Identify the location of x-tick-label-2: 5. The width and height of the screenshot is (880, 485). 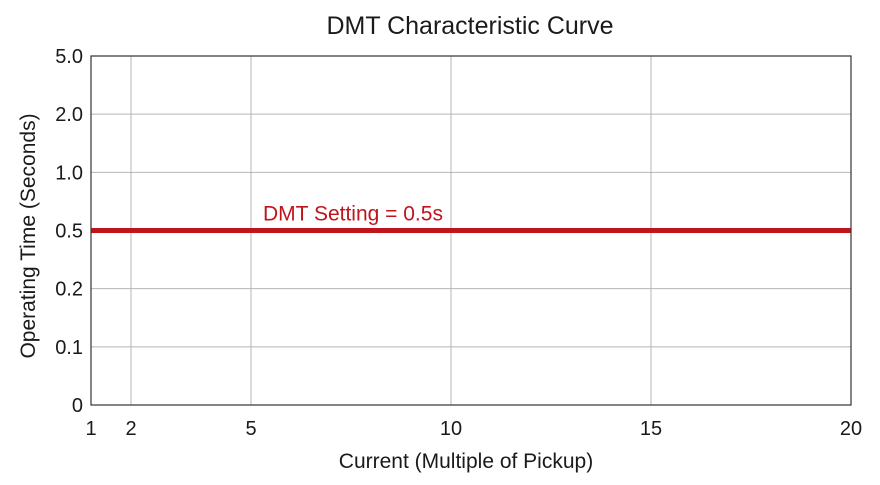
(250, 429).